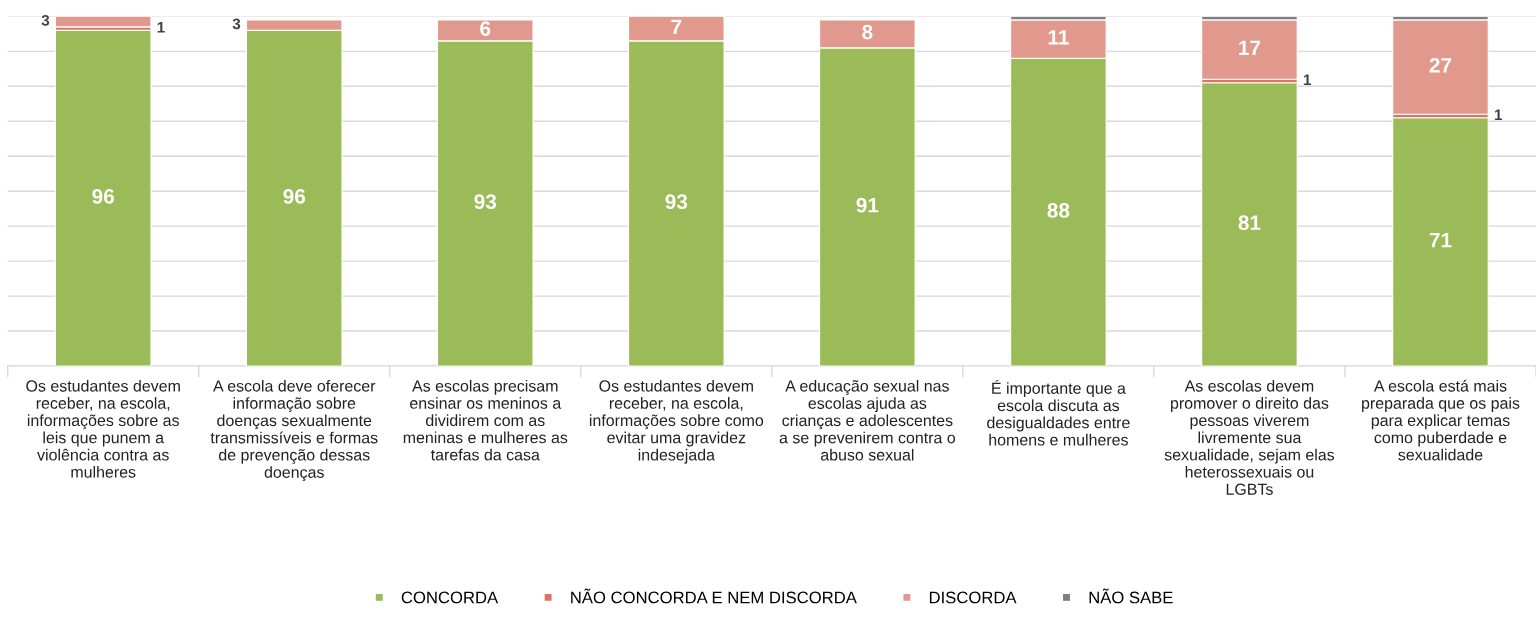  Describe the element at coordinates (485, 28) in the screenshot. I see `data-label: 6` at that location.